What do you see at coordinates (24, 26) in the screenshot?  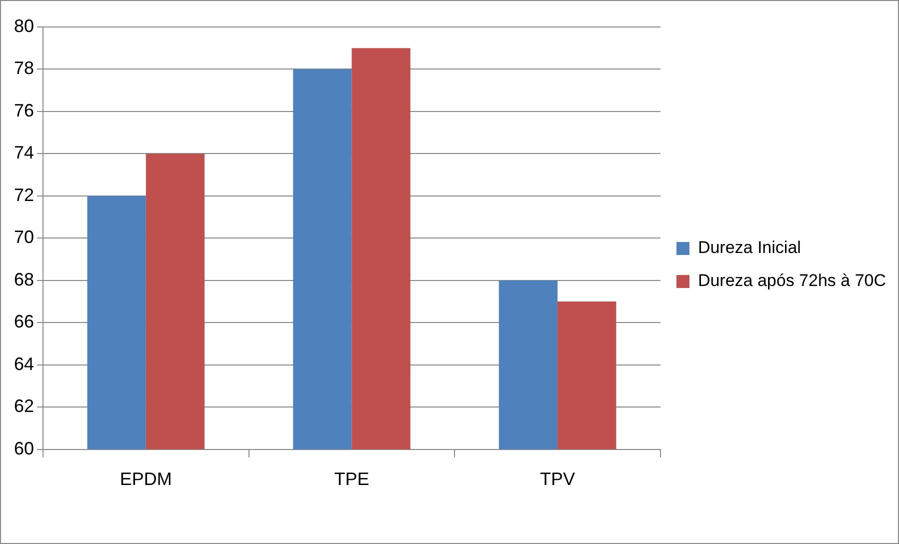 I see `y-tick-label: 80` at bounding box center [24, 26].